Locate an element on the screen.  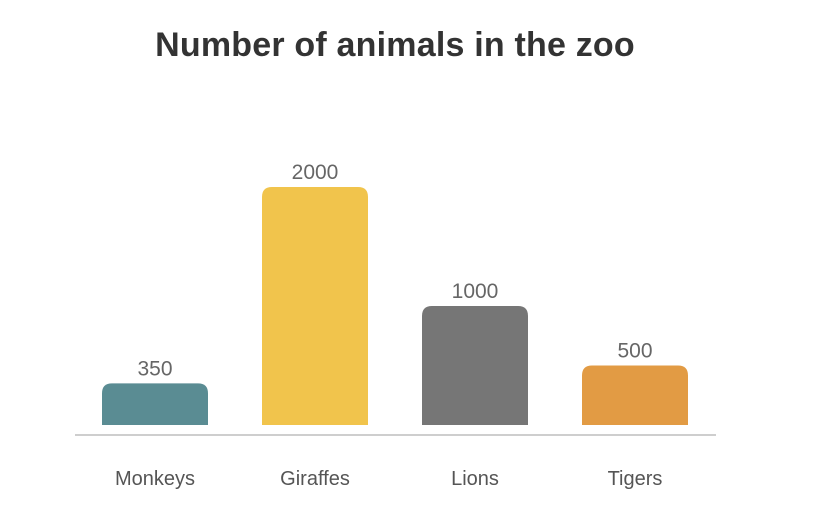
value-label-giraffes: 2000 is located at coordinates (315, 172).